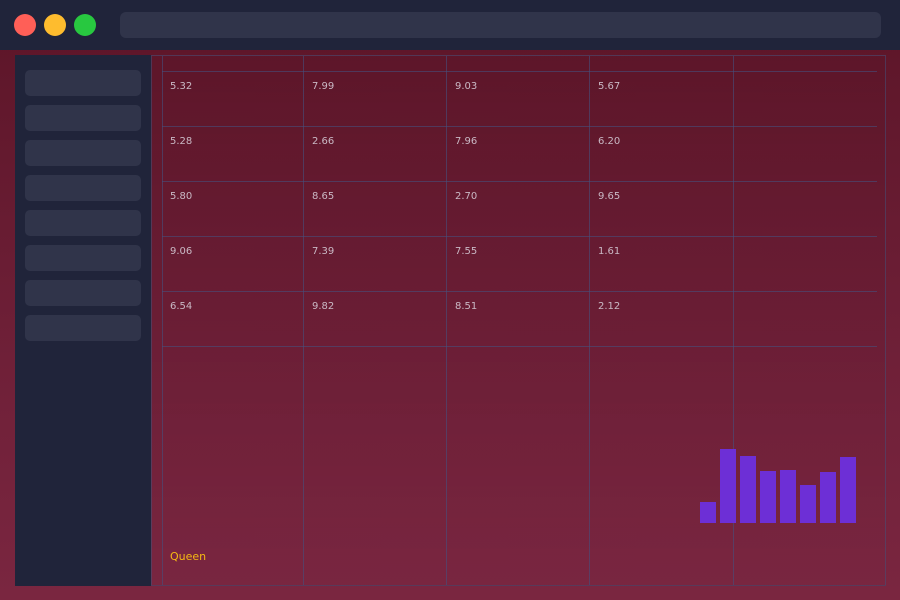 Image resolution: width=900 pixels, height=600 pixels. Describe the element at coordinates (323, 306) in the screenshot. I see `table-cell: 9.82` at that location.